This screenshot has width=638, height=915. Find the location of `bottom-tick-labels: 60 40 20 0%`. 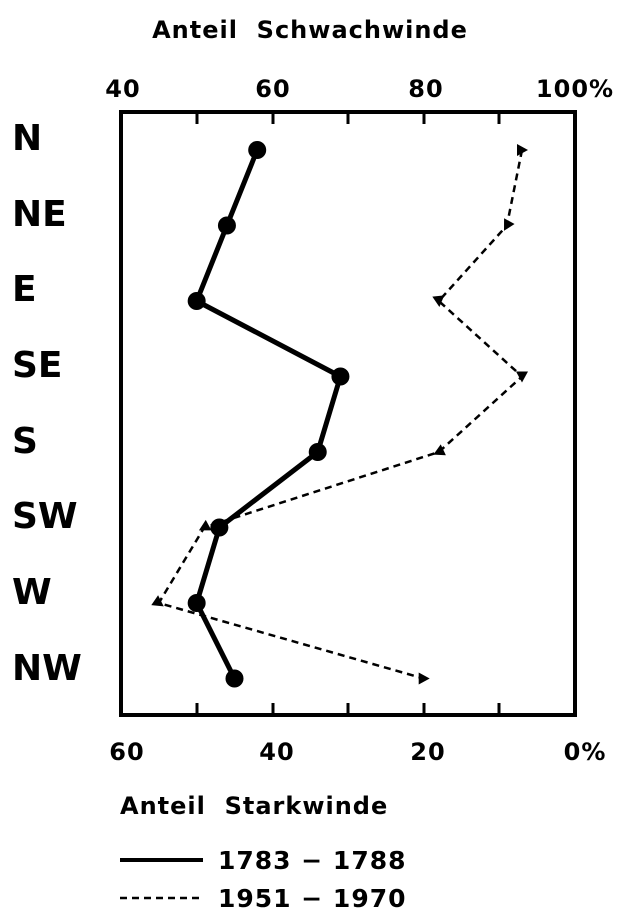

bottom-tick-labels: 60 40 20 0% is located at coordinates (358, 752).